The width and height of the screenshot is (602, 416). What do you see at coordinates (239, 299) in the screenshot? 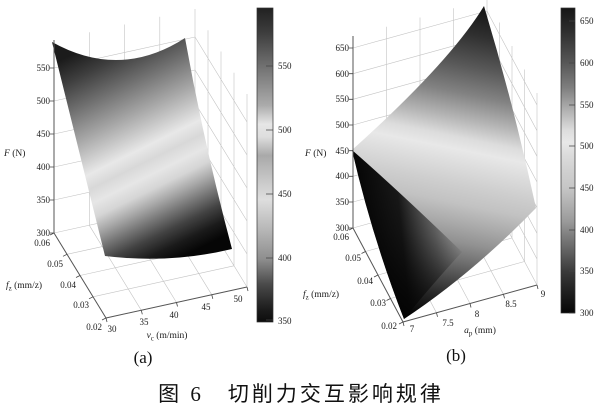
I see `a-x-tick-label: 50` at bounding box center [239, 299].